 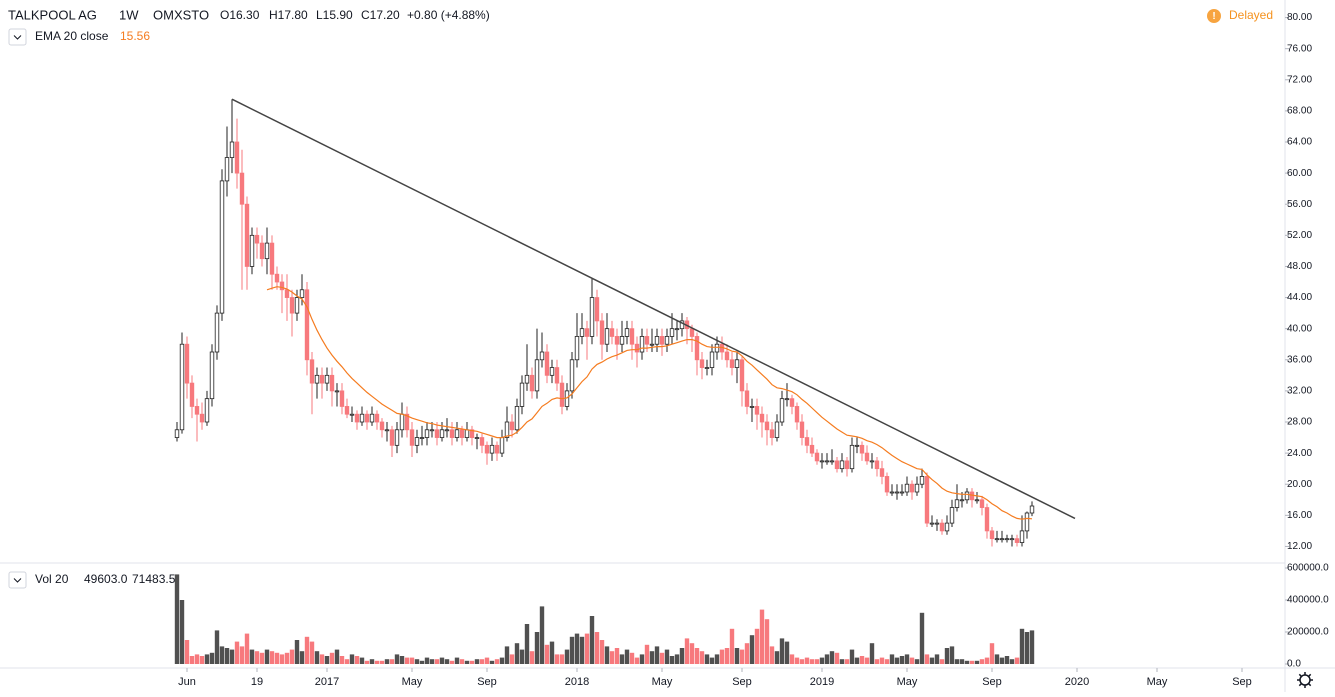 I want to click on y-tick-label: 36.00, so click(x=1299, y=359).